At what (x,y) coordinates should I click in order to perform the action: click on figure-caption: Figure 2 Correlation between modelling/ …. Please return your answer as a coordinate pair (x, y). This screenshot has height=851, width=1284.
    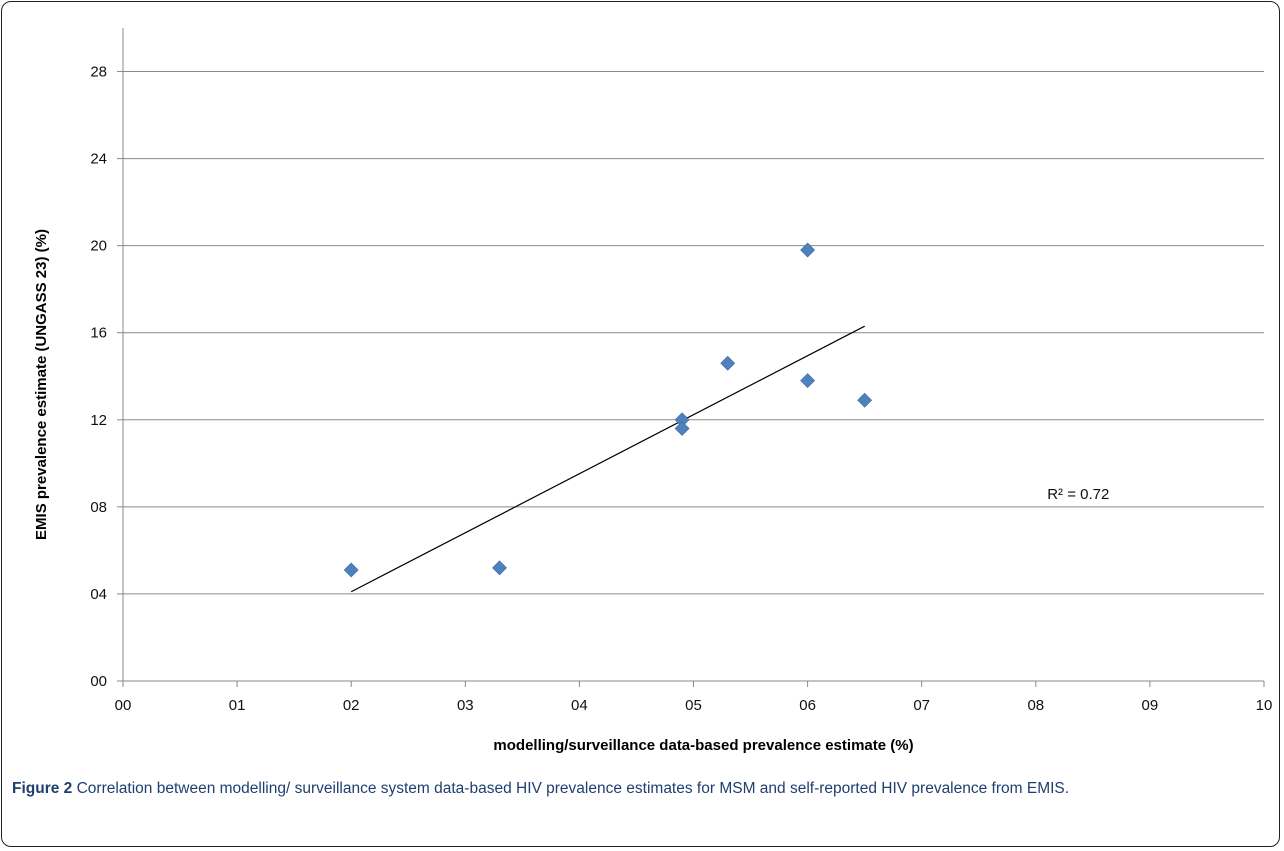
    Looking at the image, I should click on (637, 789).